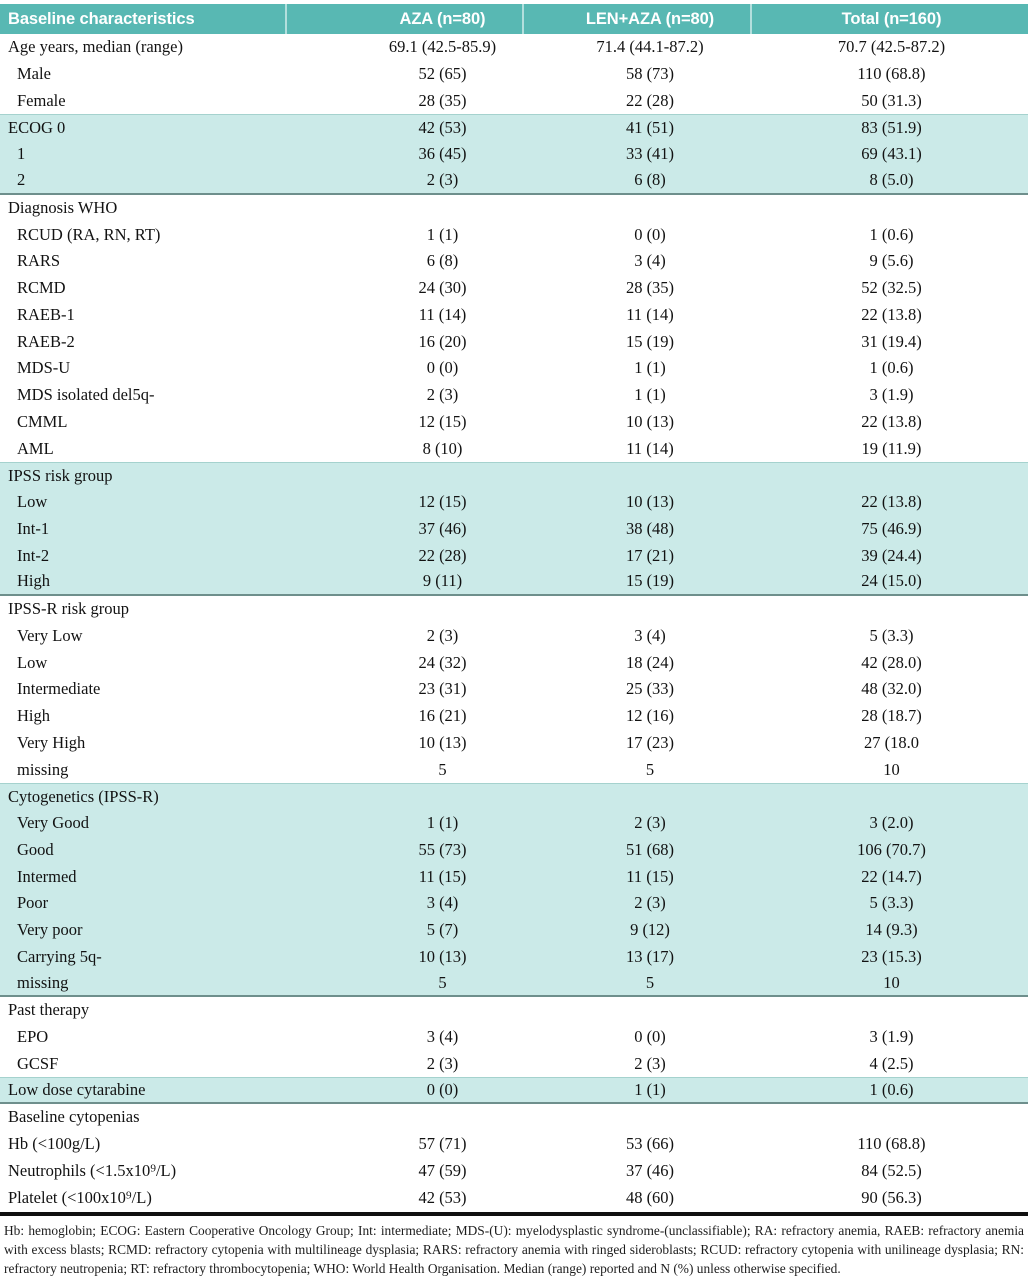  What do you see at coordinates (442, 823) in the screenshot?
I see `cell-value: 1 (1)` at bounding box center [442, 823].